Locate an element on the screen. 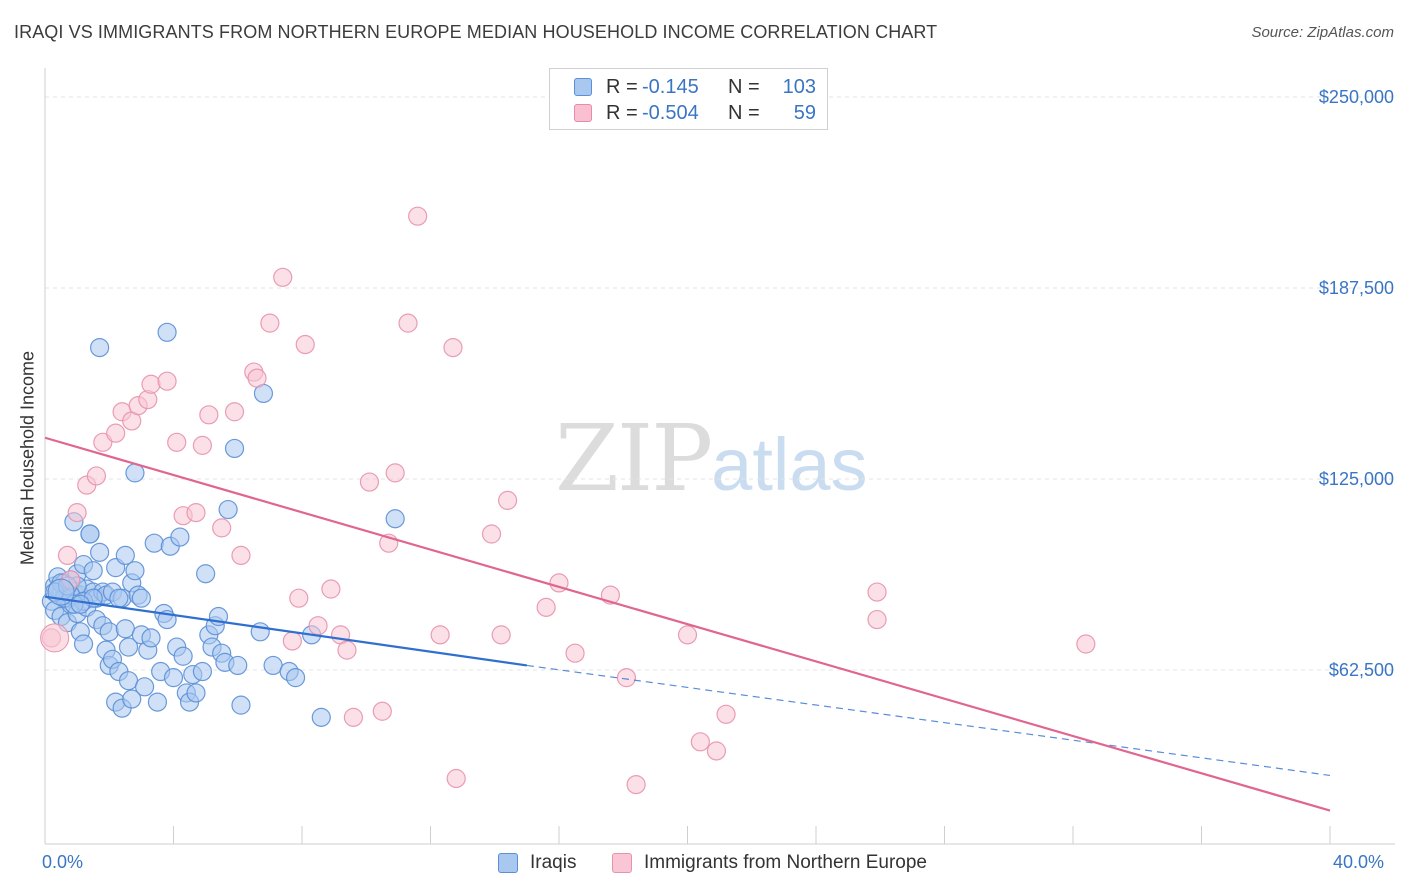  correlation-legend: R = -0.145 N = 103 R = -0.504 N = 59 is located at coordinates (688, 99).